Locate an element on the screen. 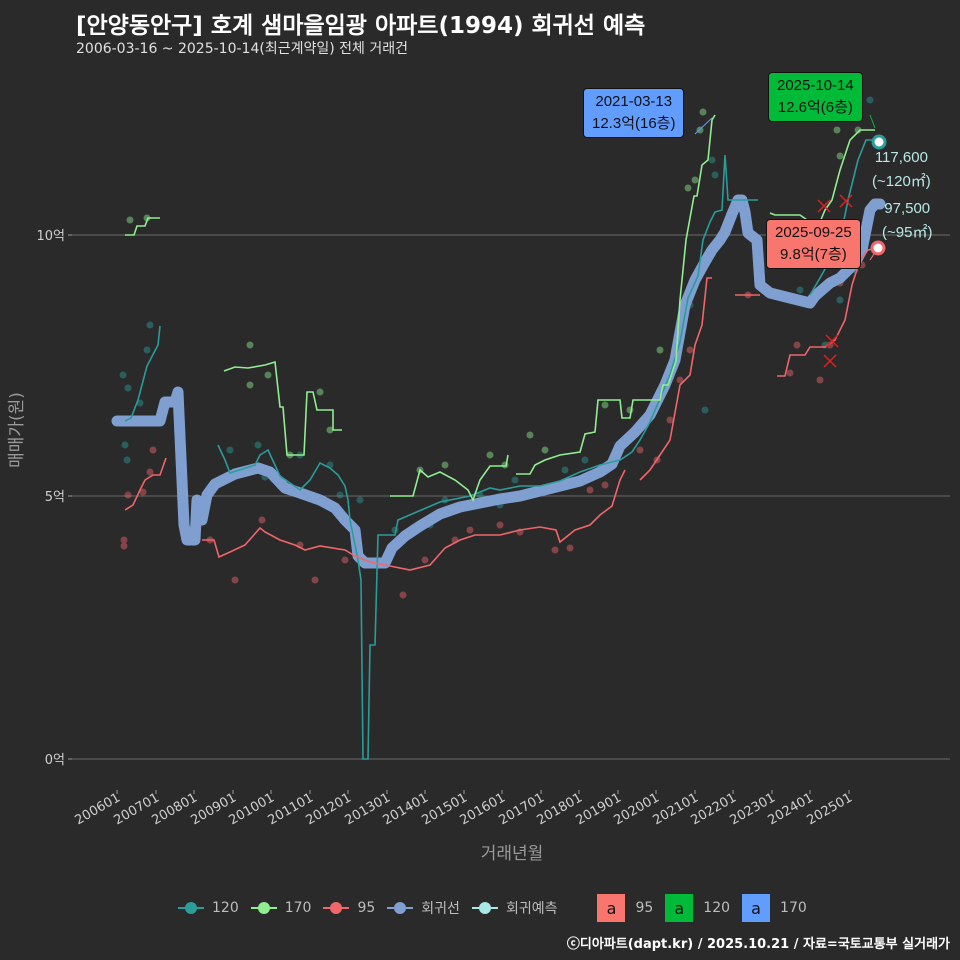 The image size is (960, 960). chart-subtitle: 2006-03-16 ~ 2025-10-14(최근계약일) 전체 거래건 is located at coordinates (242, 49).